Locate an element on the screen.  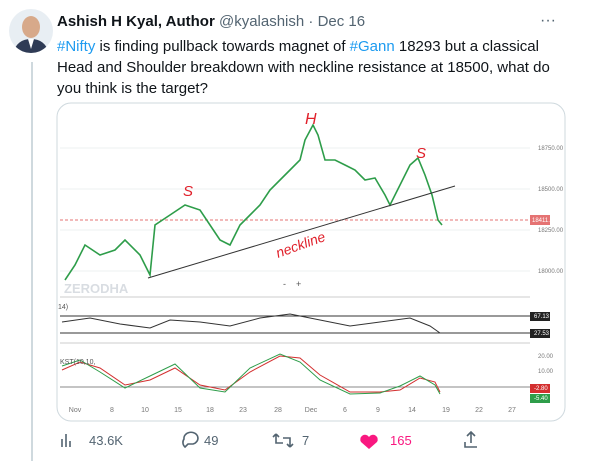
x-axis-label: 28 is located at coordinates (278, 410).